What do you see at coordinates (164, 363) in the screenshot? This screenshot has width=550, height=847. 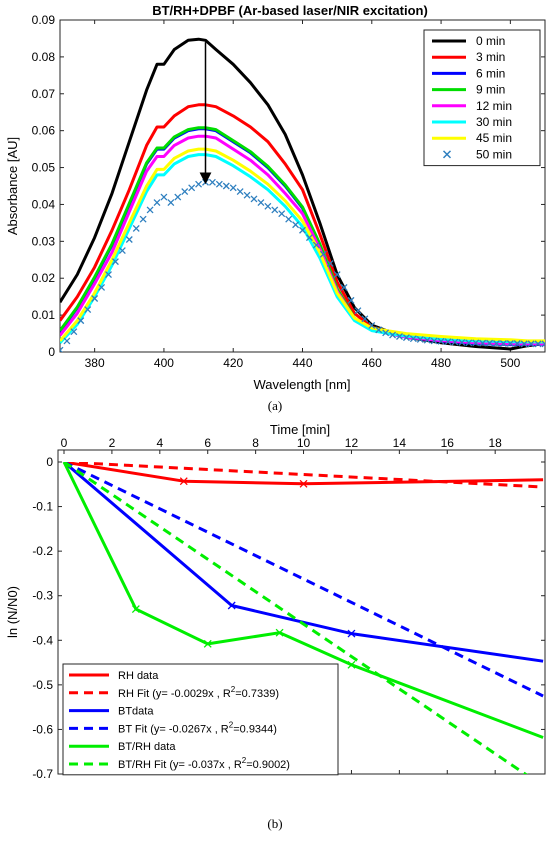 I see `chart-a-xtick-label: 400` at bounding box center [164, 363].